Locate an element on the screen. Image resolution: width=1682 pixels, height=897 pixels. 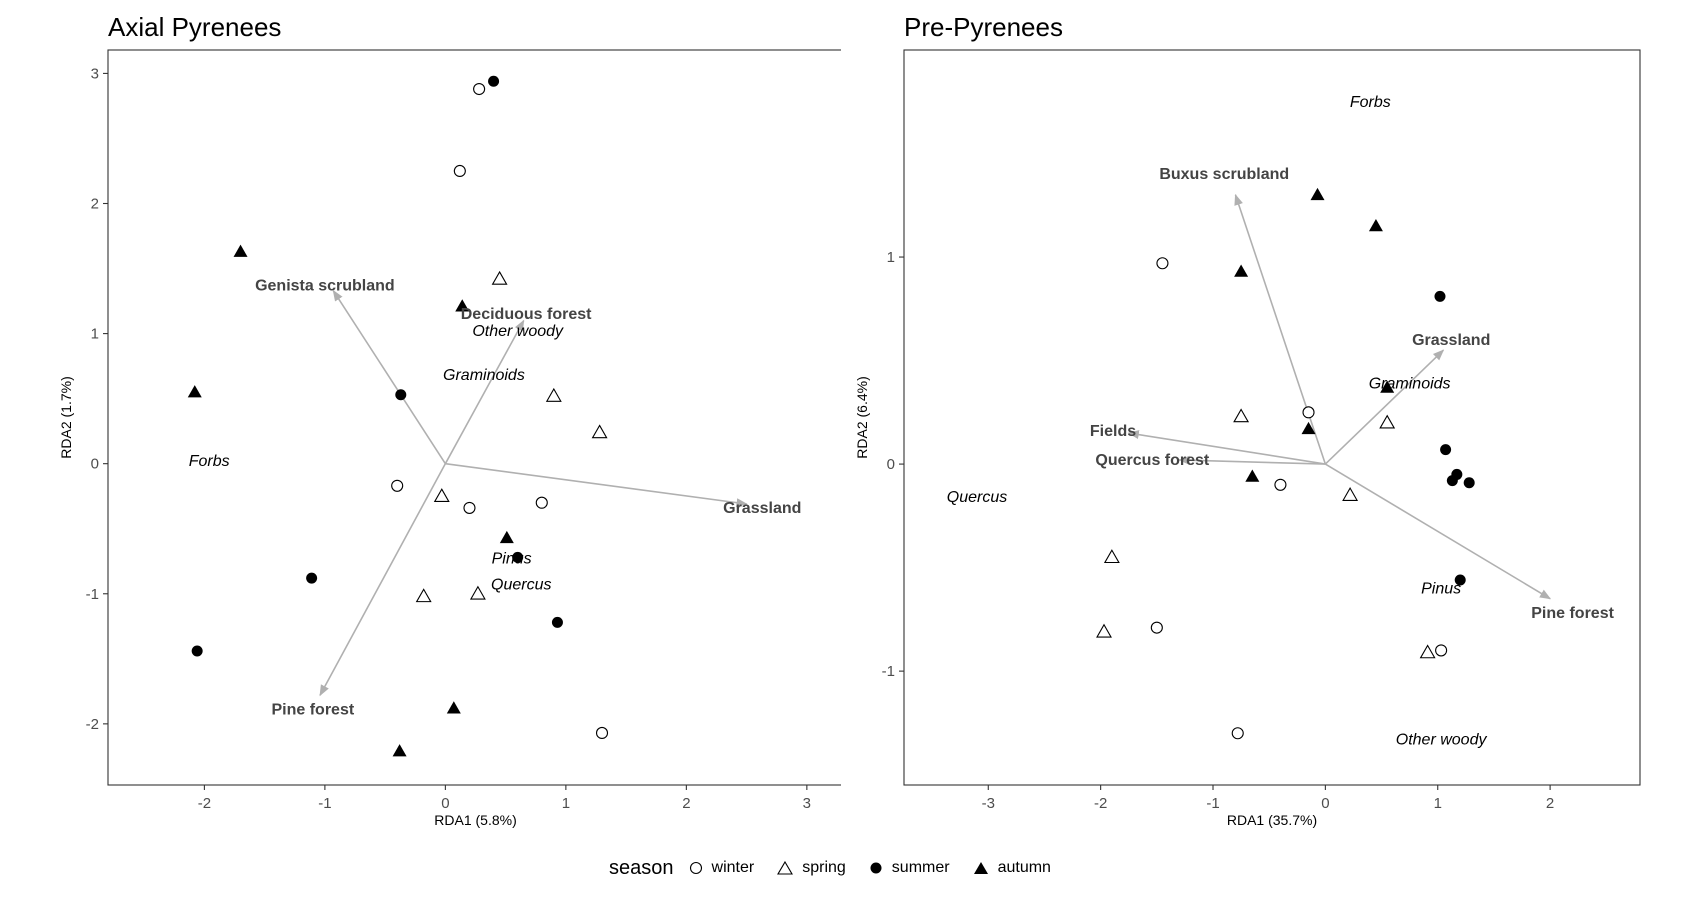
arrow-buxus-scrubland is located at coordinates (1280, 329).